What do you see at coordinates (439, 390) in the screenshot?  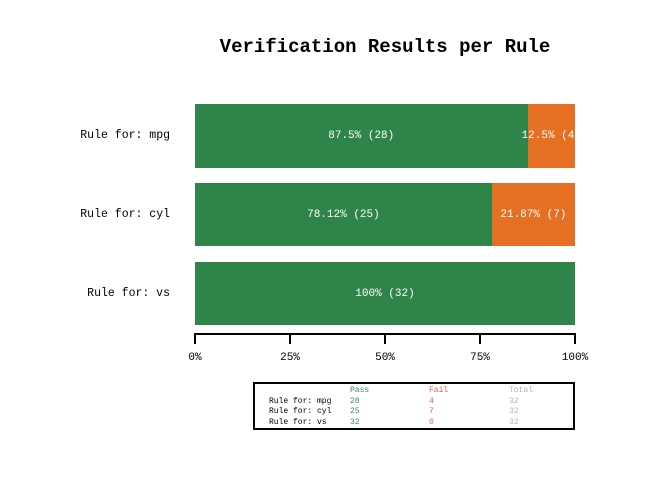 I see `table-header-fail: Fail` at bounding box center [439, 390].